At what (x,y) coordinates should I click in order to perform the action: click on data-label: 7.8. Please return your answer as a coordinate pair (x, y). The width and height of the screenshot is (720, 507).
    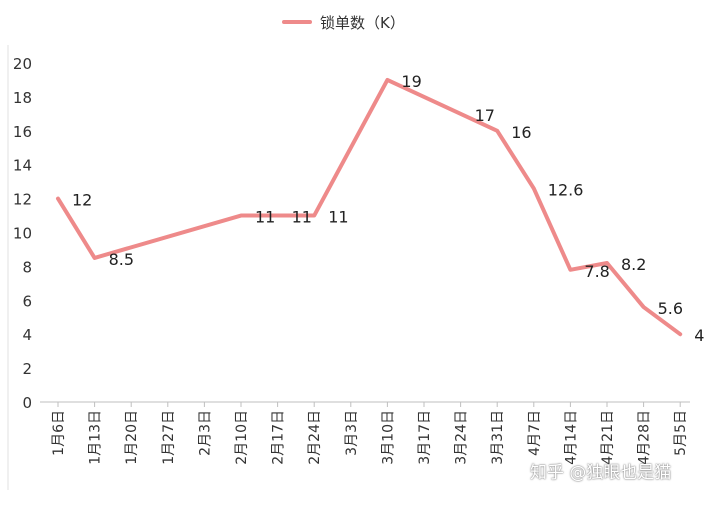
    Looking at the image, I should click on (596, 271).